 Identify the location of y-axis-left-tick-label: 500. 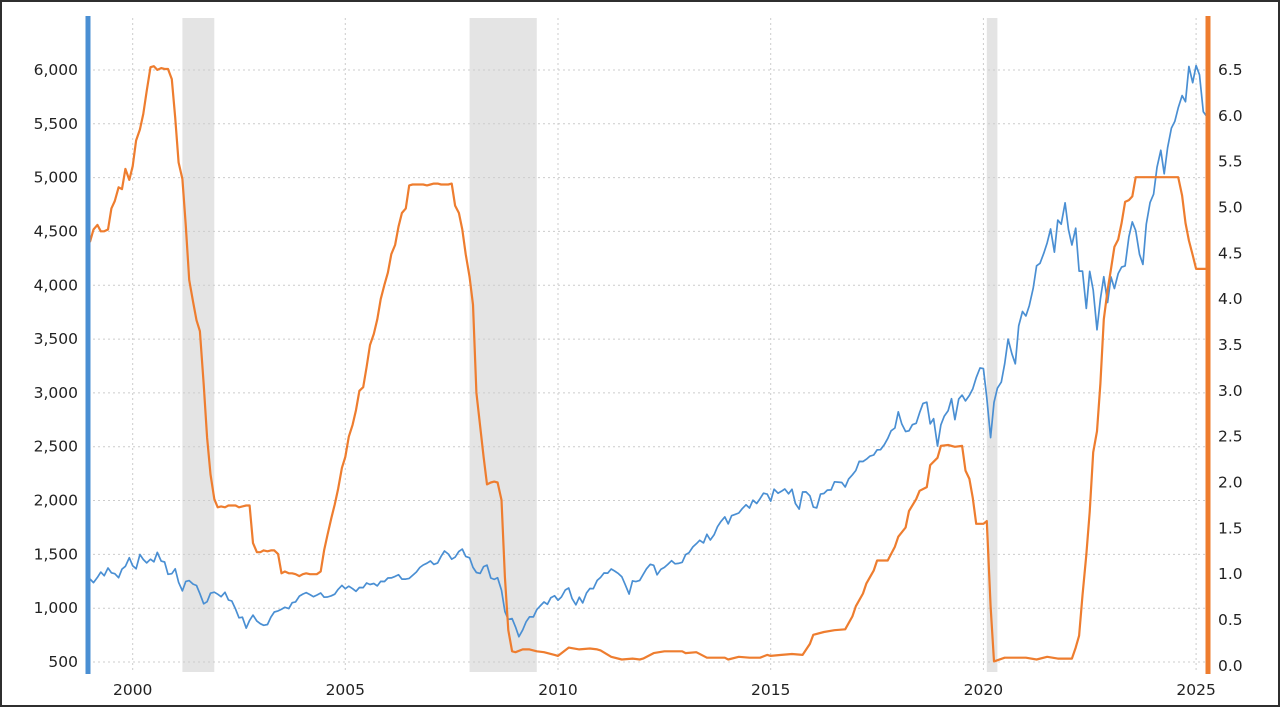
(63, 662).